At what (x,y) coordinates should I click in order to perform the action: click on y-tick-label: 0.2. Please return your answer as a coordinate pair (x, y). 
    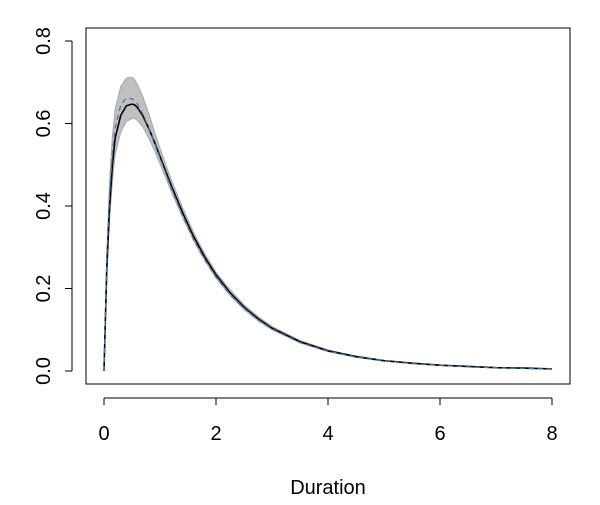
    Looking at the image, I should click on (44, 289).